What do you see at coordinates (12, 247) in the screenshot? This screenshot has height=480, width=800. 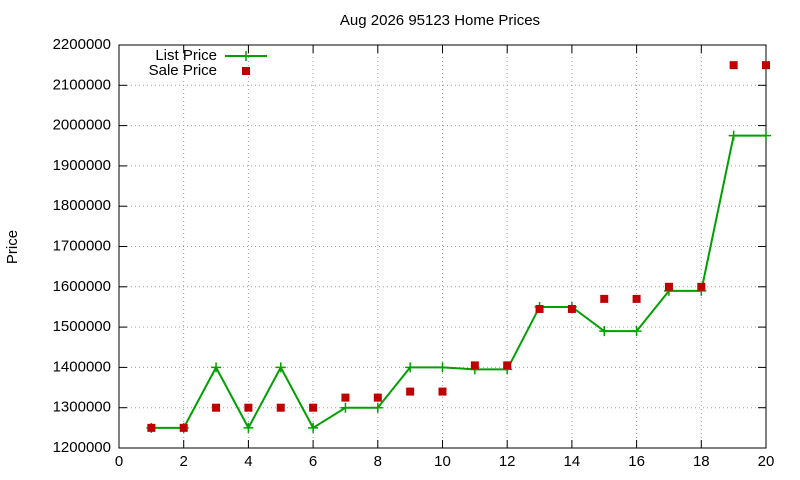 I see `y-axis-label: Price` at bounding box center [12, 247].